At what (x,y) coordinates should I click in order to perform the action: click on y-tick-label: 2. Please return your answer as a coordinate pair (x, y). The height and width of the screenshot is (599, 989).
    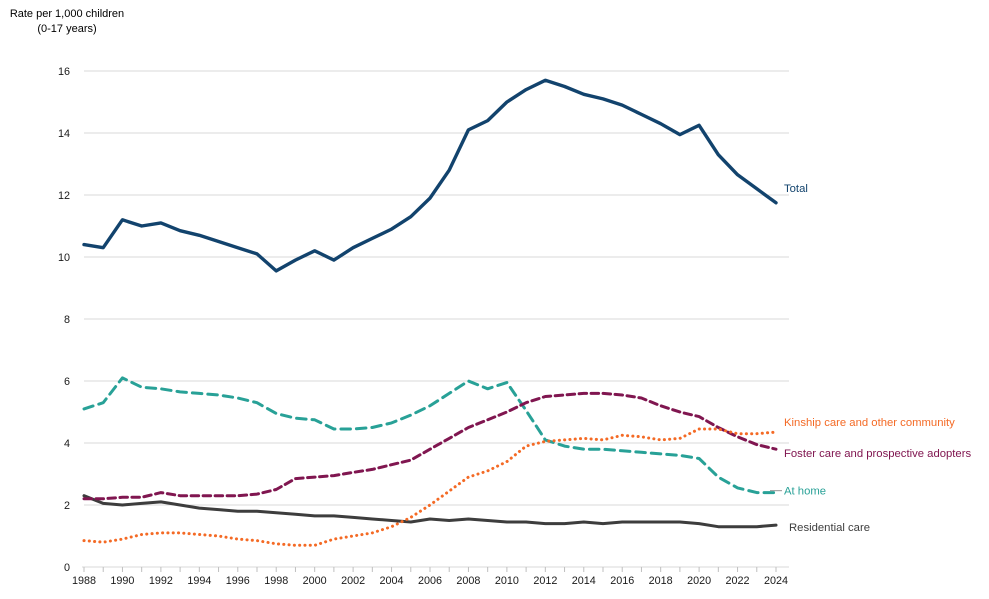
    Looking at the image, I should click on (67, 506).